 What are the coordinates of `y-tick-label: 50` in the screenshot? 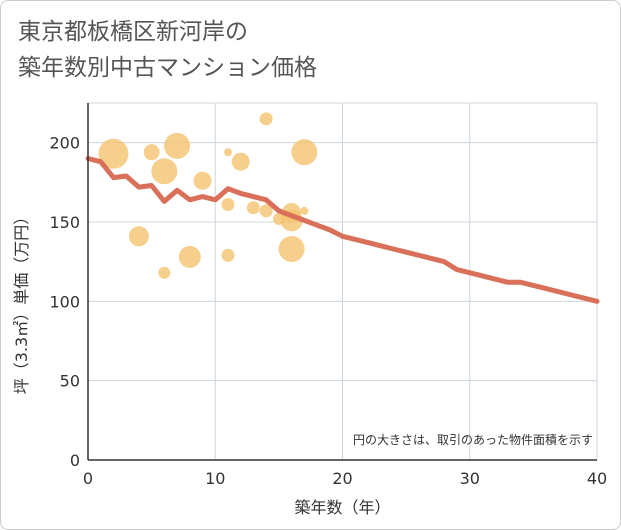 It's located at (70, 381).